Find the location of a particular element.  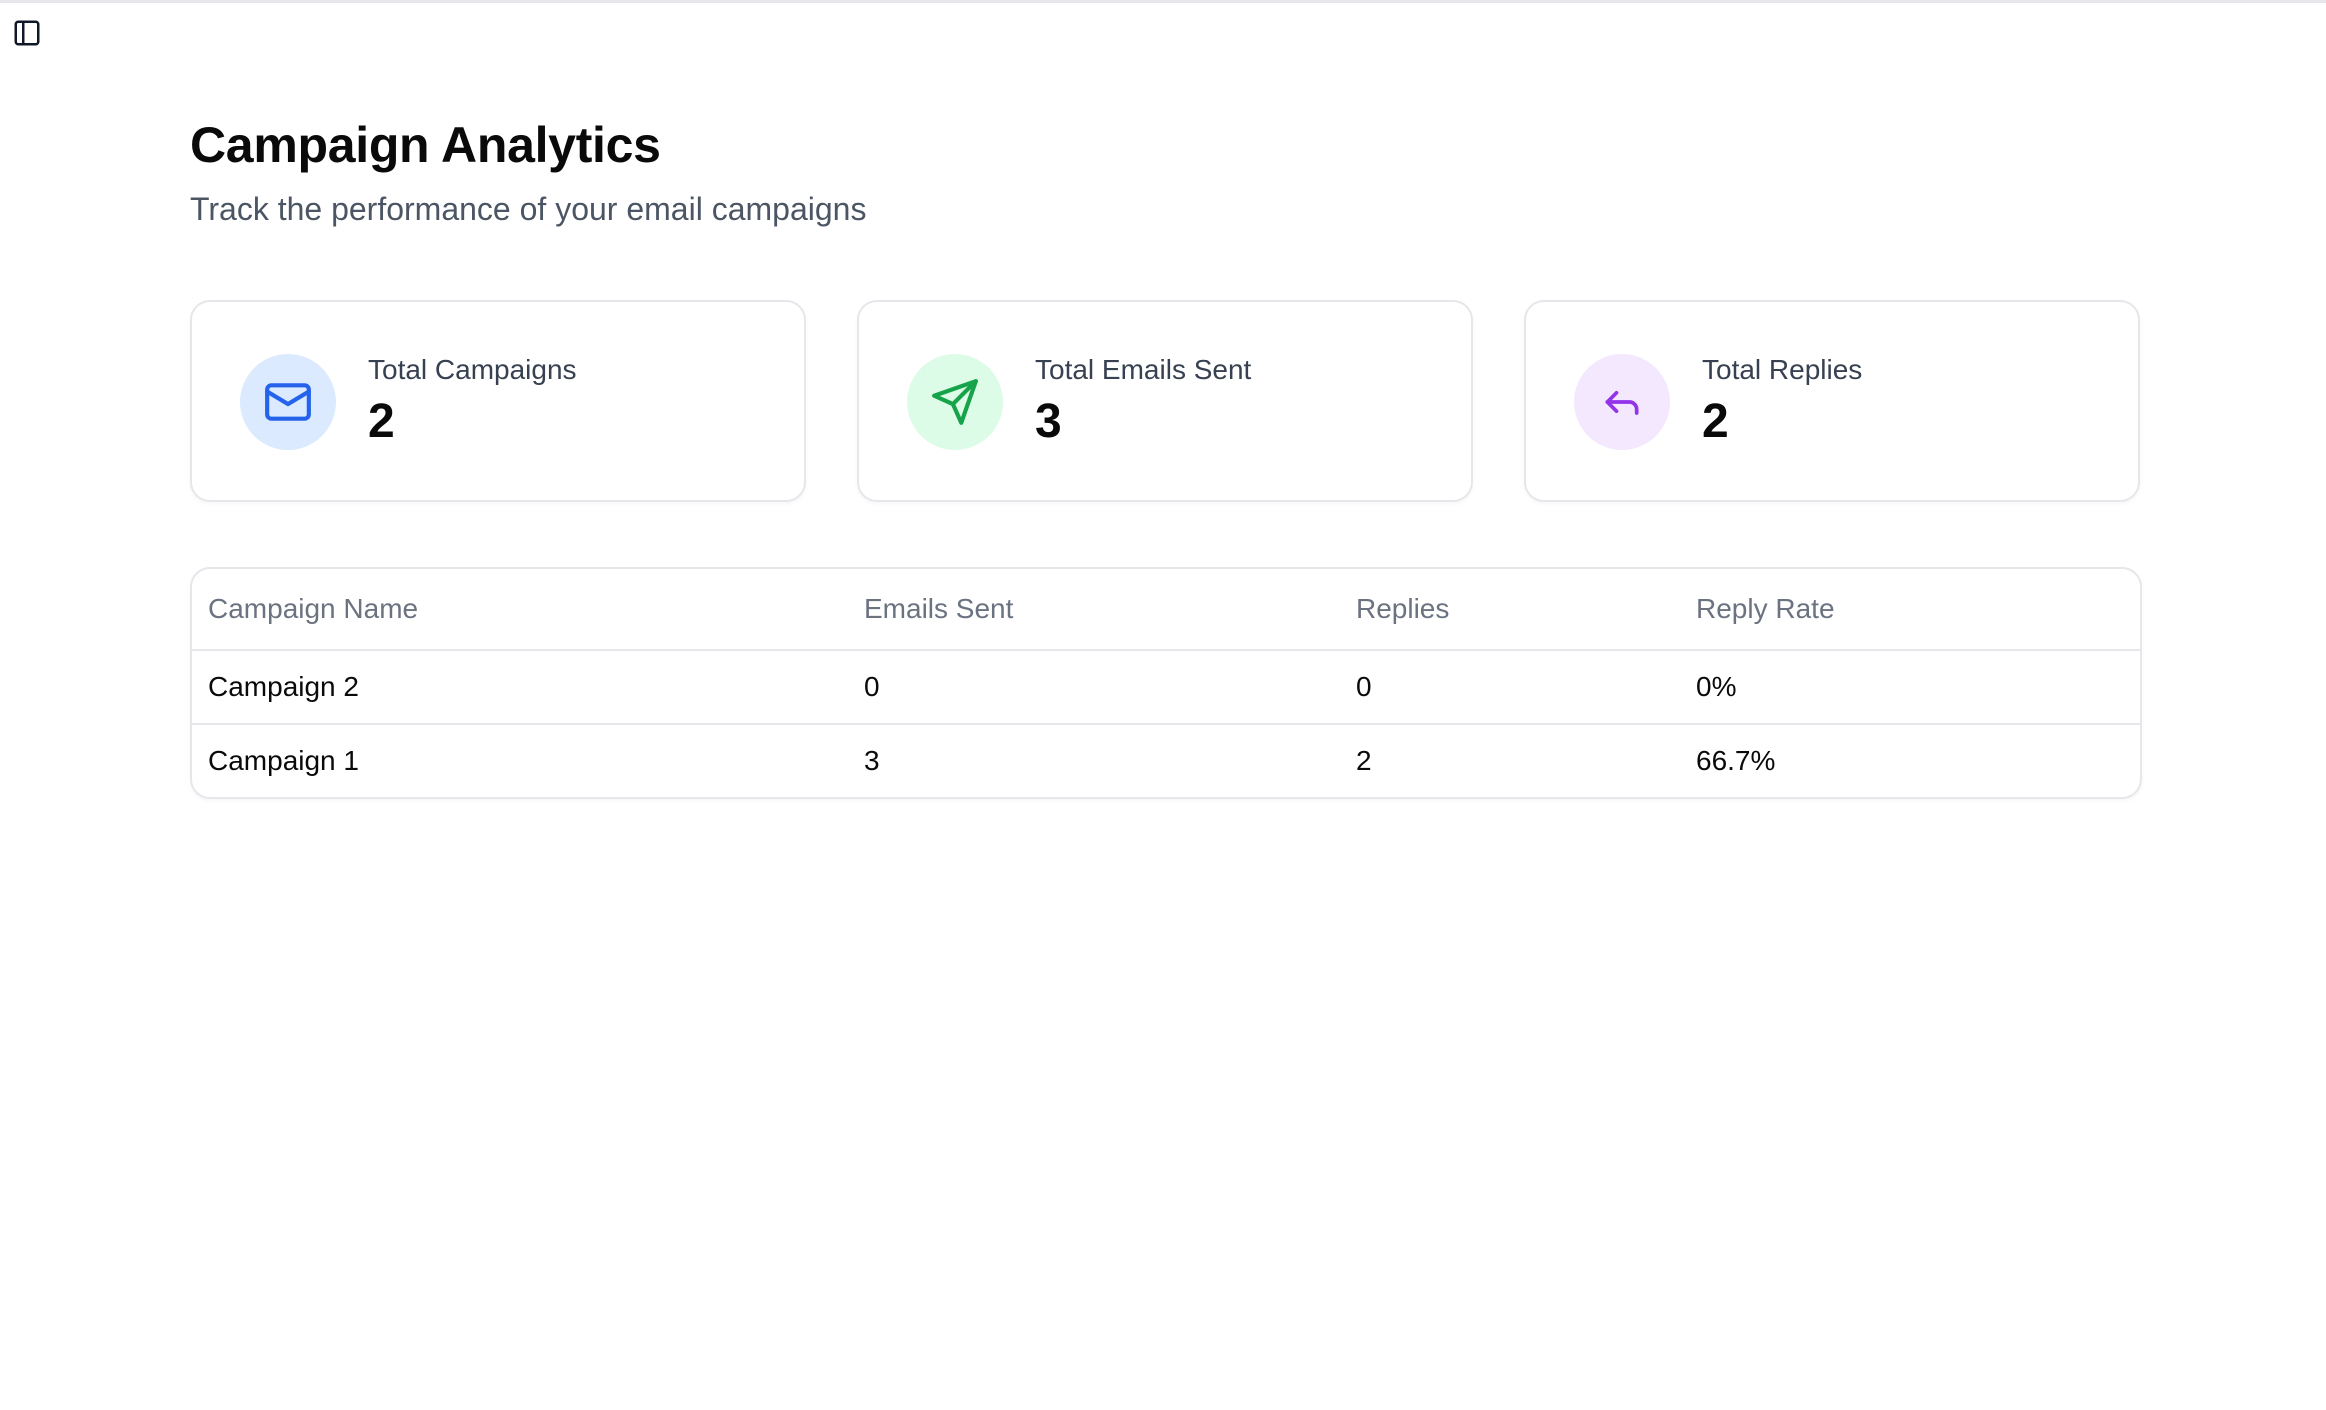

column-header-replies: Replies is located at coordinates (1510, 610).